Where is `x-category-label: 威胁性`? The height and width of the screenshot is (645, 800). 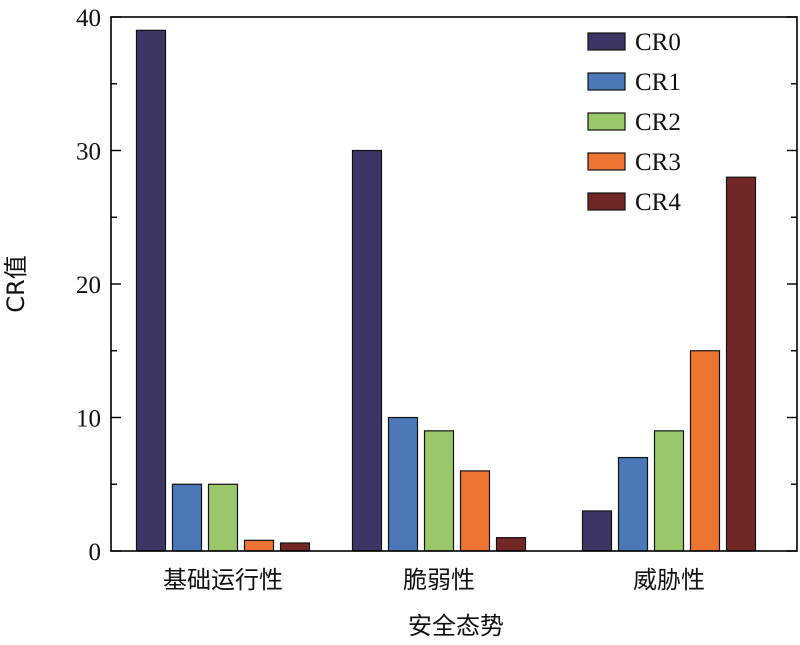
x-category-label: 威胁性 is located at coordinates (669, 580).